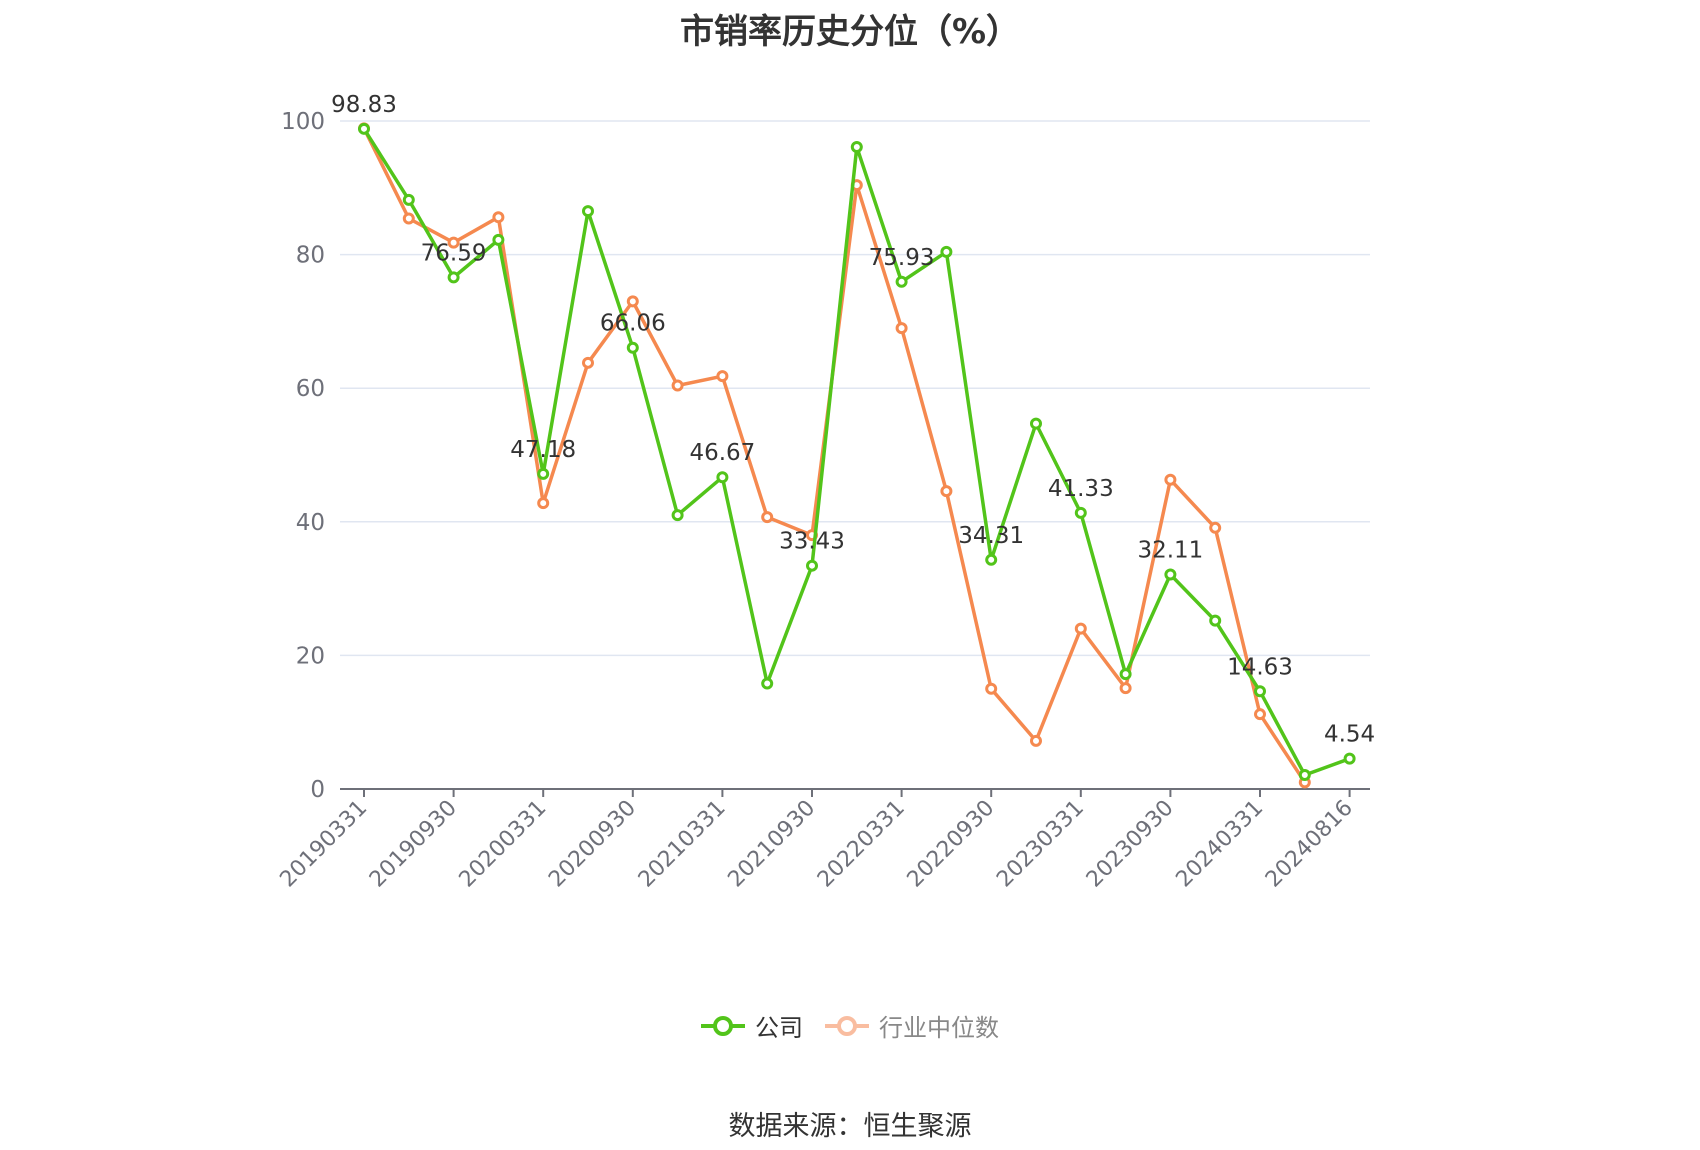 Image resolution: width=1700 pixels, height=1150 pixels. What do you see at coordinates (951, 844) in the screenshot?
I see `x-tick-label: 20220930` at bounding box center [951, 844].